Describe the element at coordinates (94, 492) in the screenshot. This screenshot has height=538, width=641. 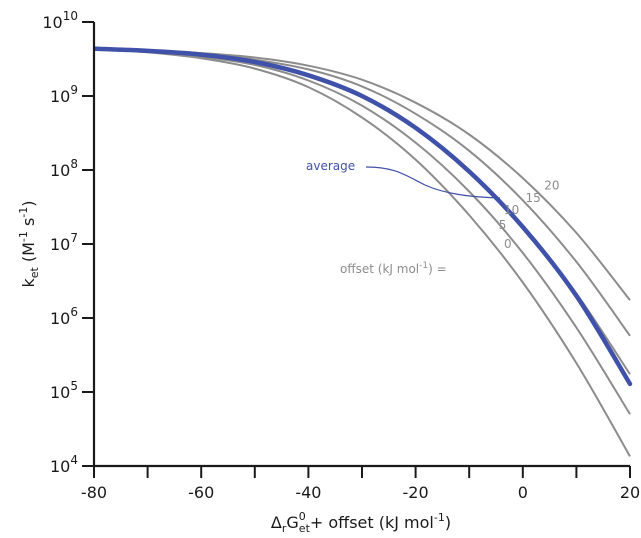
I see `x-tick-label: -80` at that location.